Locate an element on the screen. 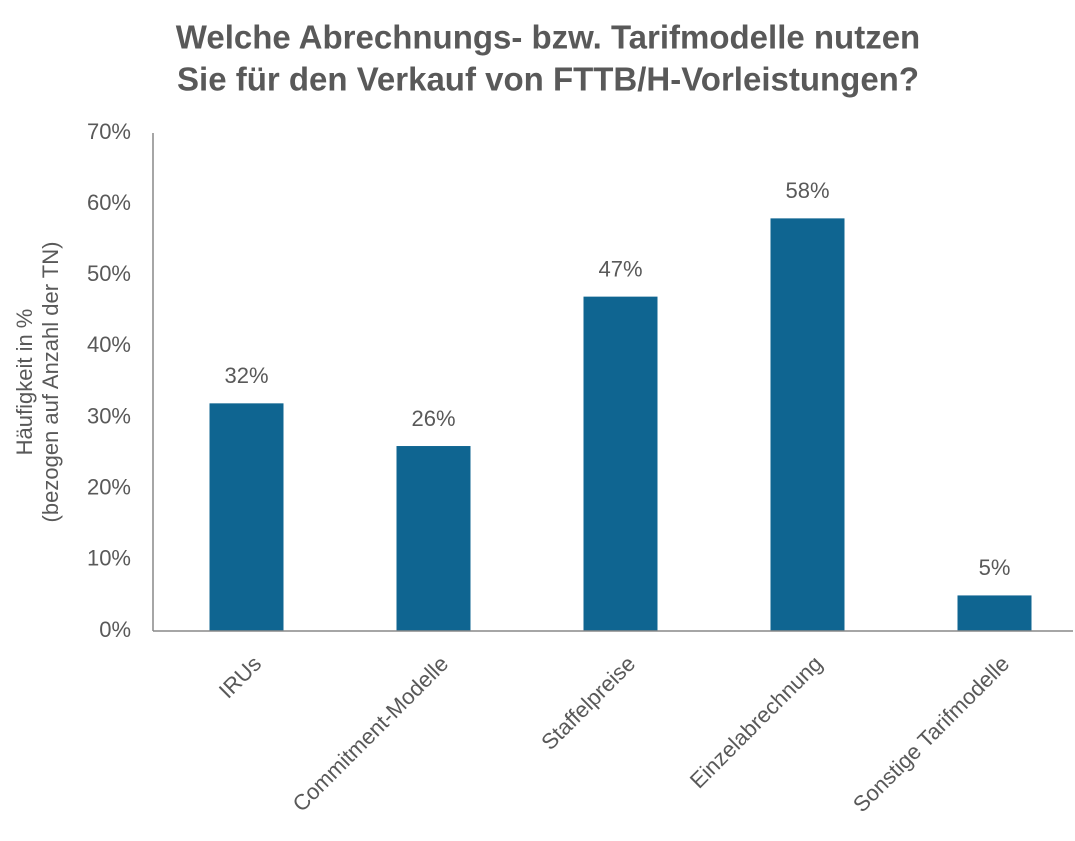  x-tick: Einzelabrechnung is located at coordinates (756, 722).